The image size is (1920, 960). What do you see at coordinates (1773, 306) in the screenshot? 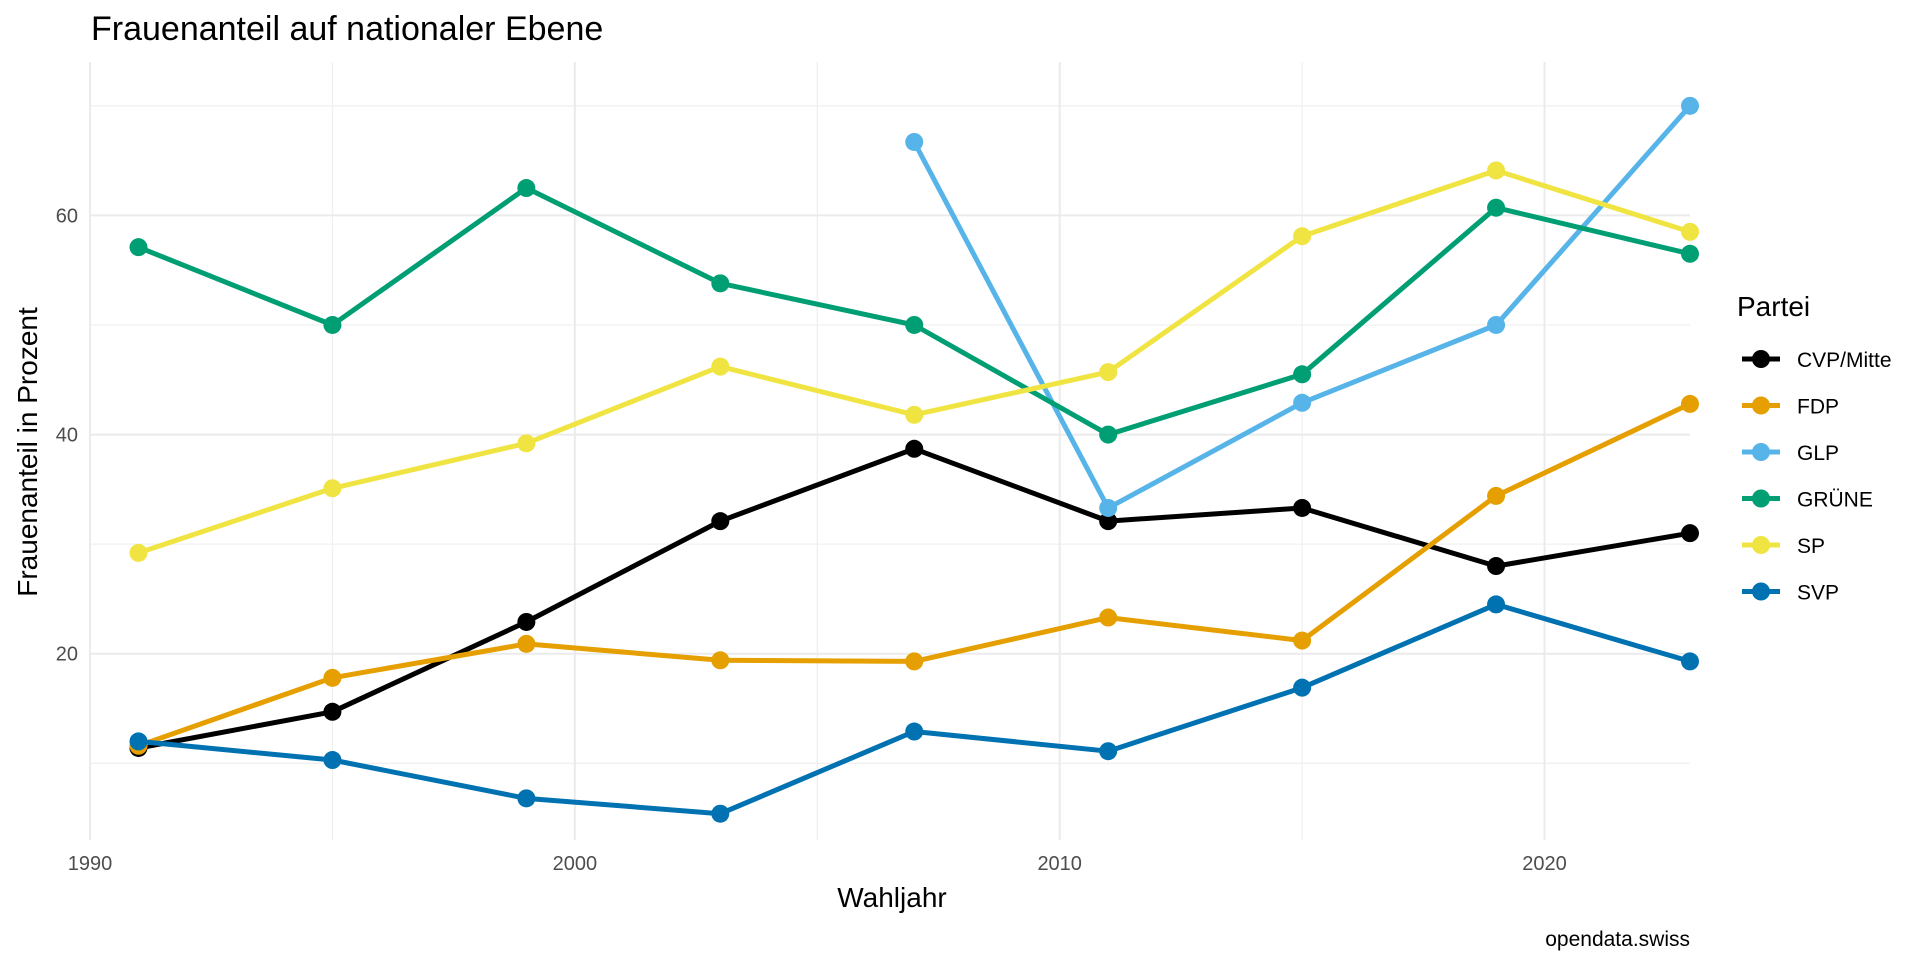
I see `legend-title: Partei` at bounding box center [1773, 306].